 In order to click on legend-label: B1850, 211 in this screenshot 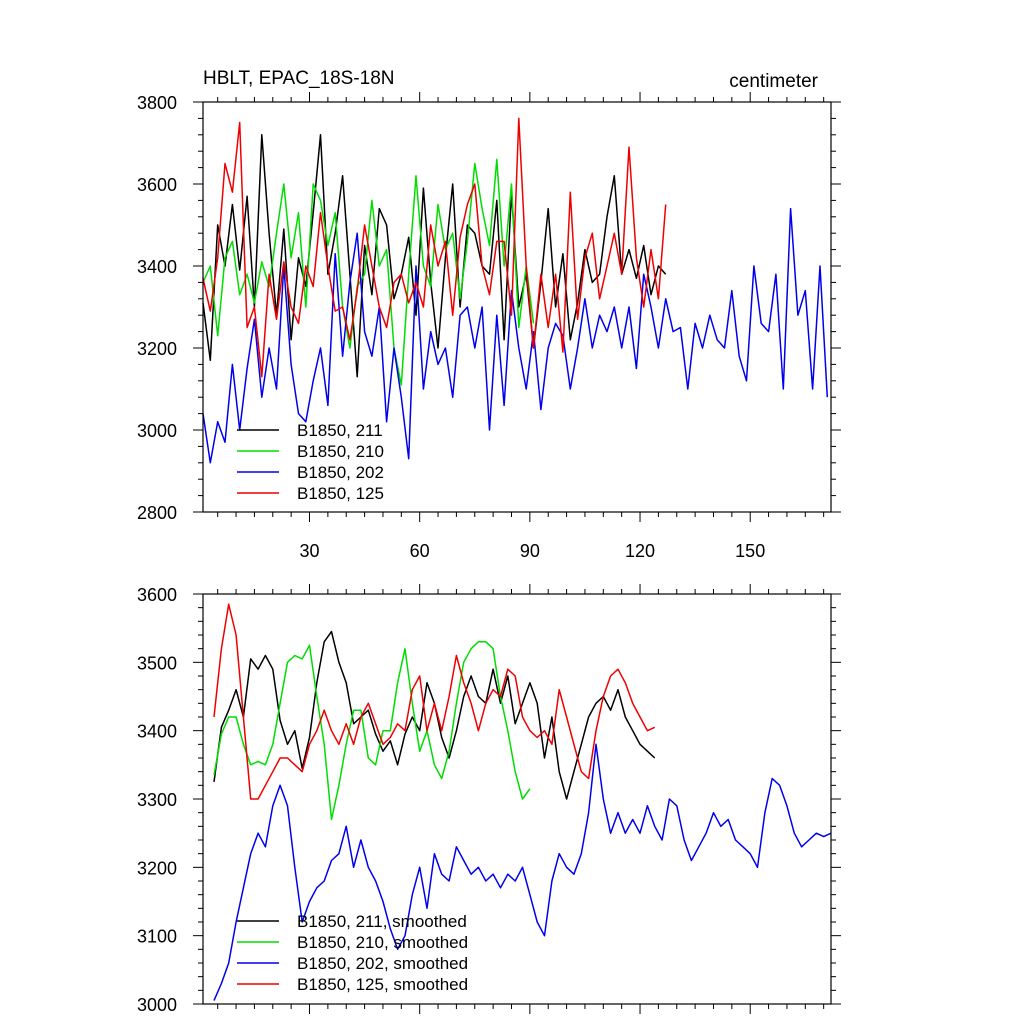, I will do `click(340, 430)`.